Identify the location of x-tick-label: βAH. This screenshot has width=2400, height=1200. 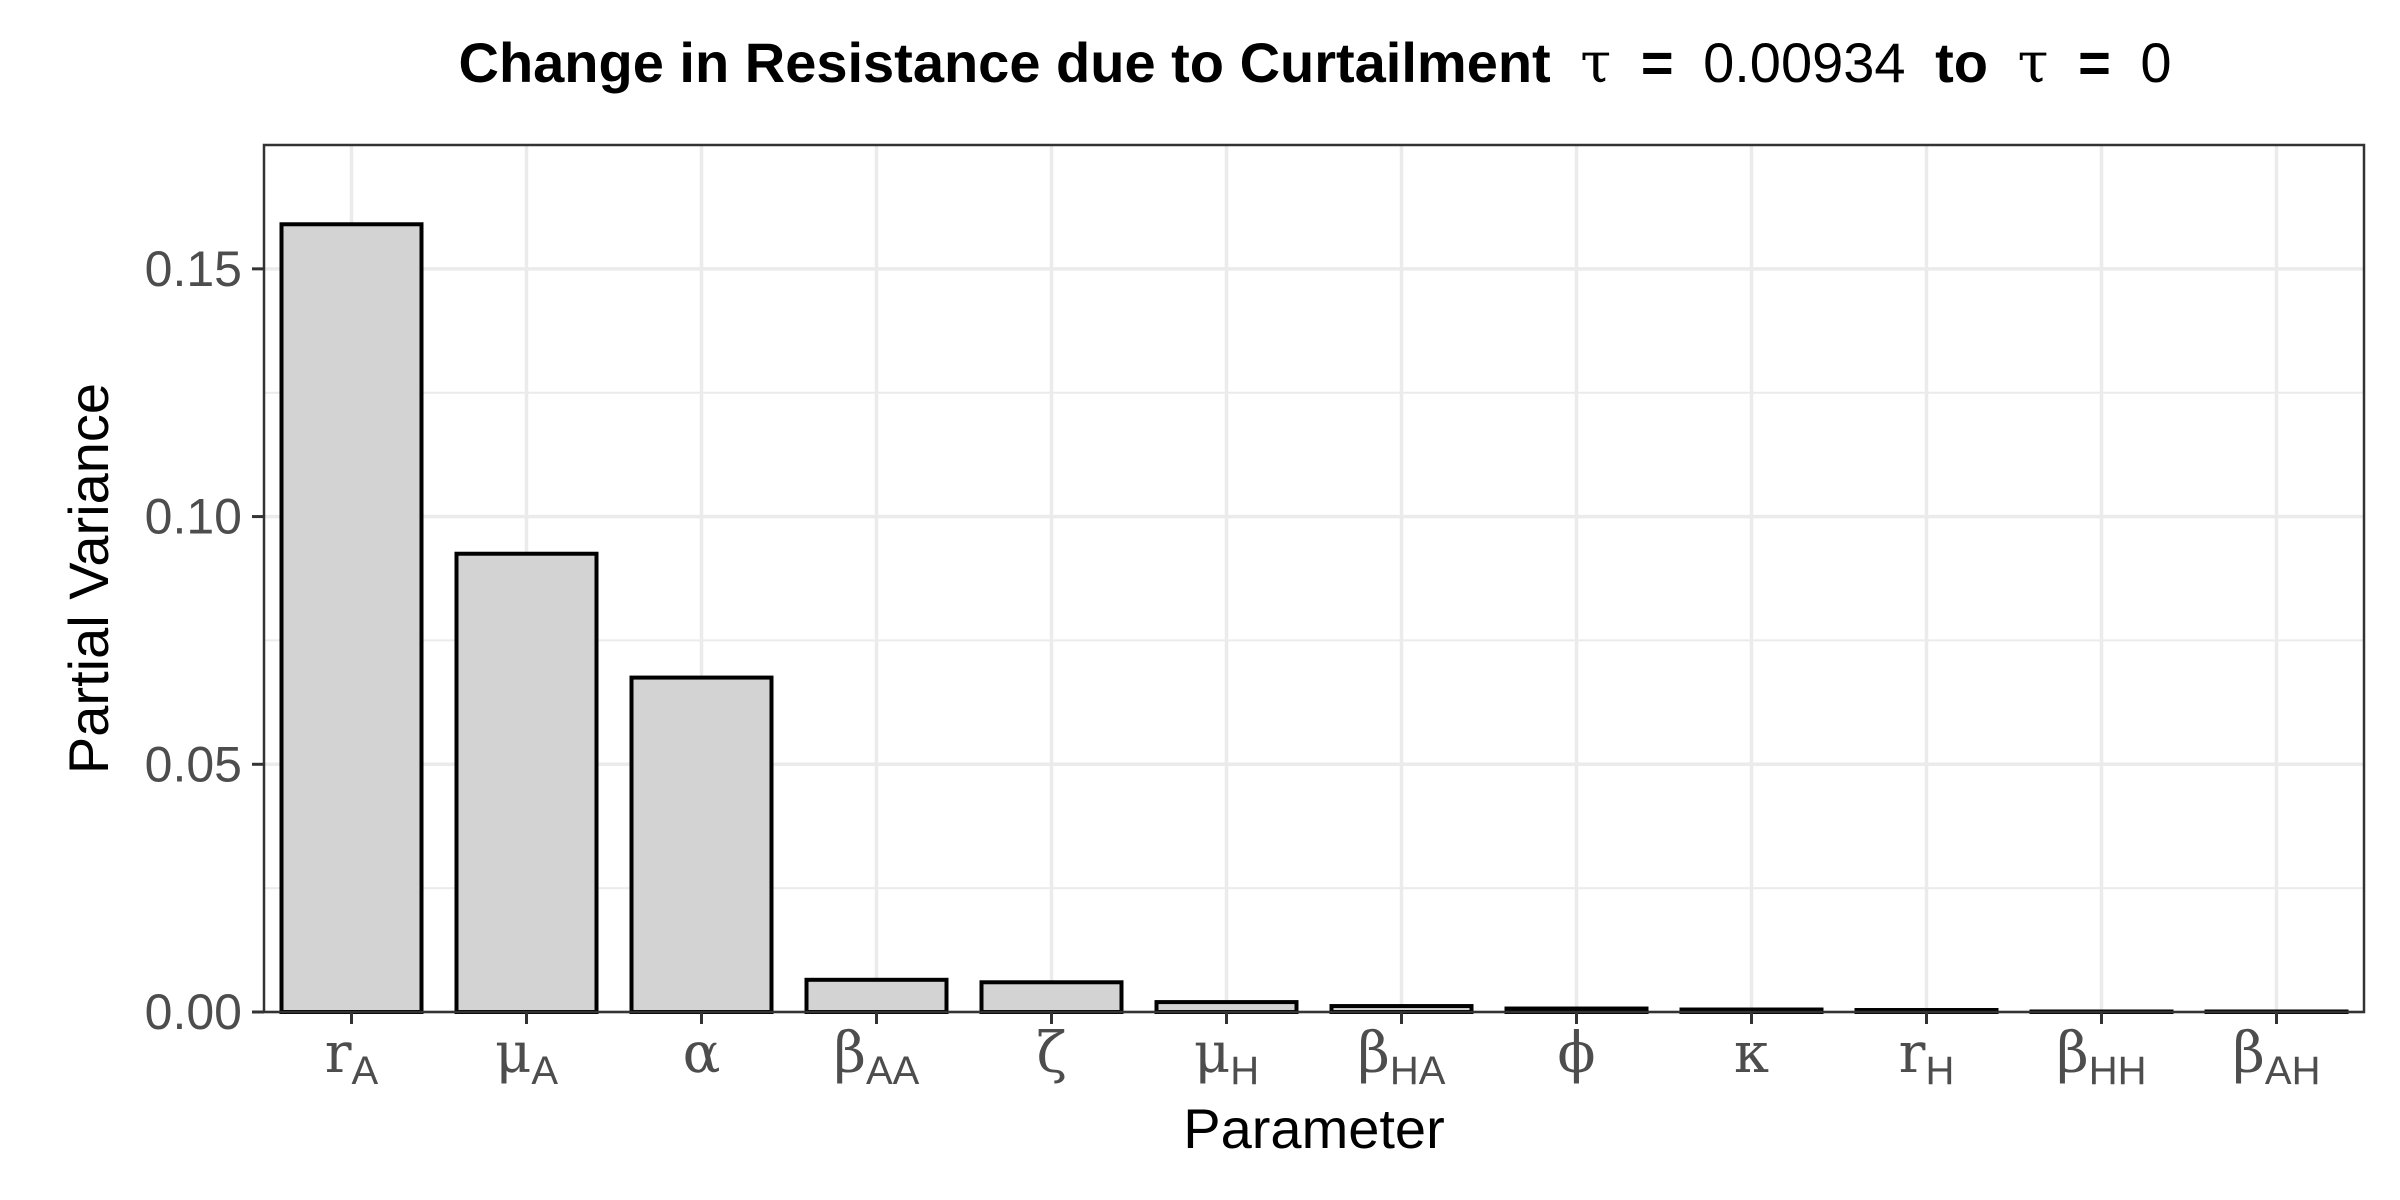
(2277, 1057).